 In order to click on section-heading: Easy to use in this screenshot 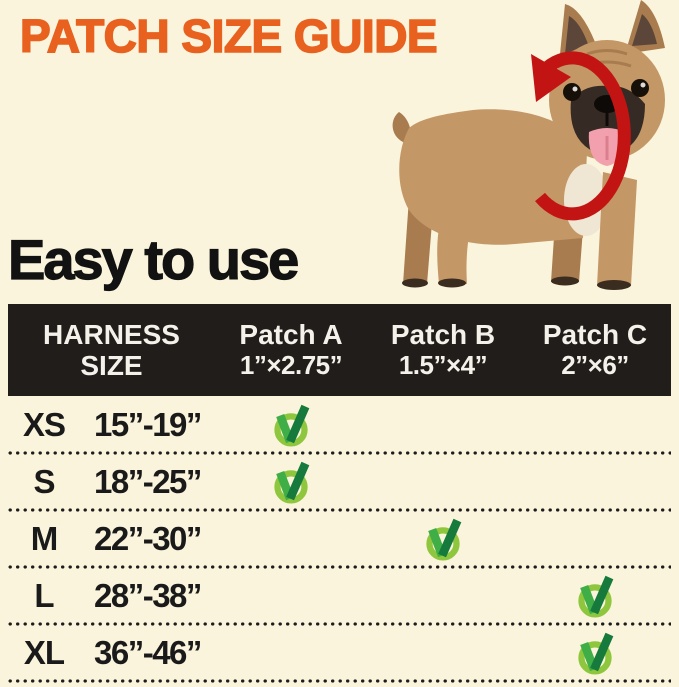, I will do `click(153, 259)`.